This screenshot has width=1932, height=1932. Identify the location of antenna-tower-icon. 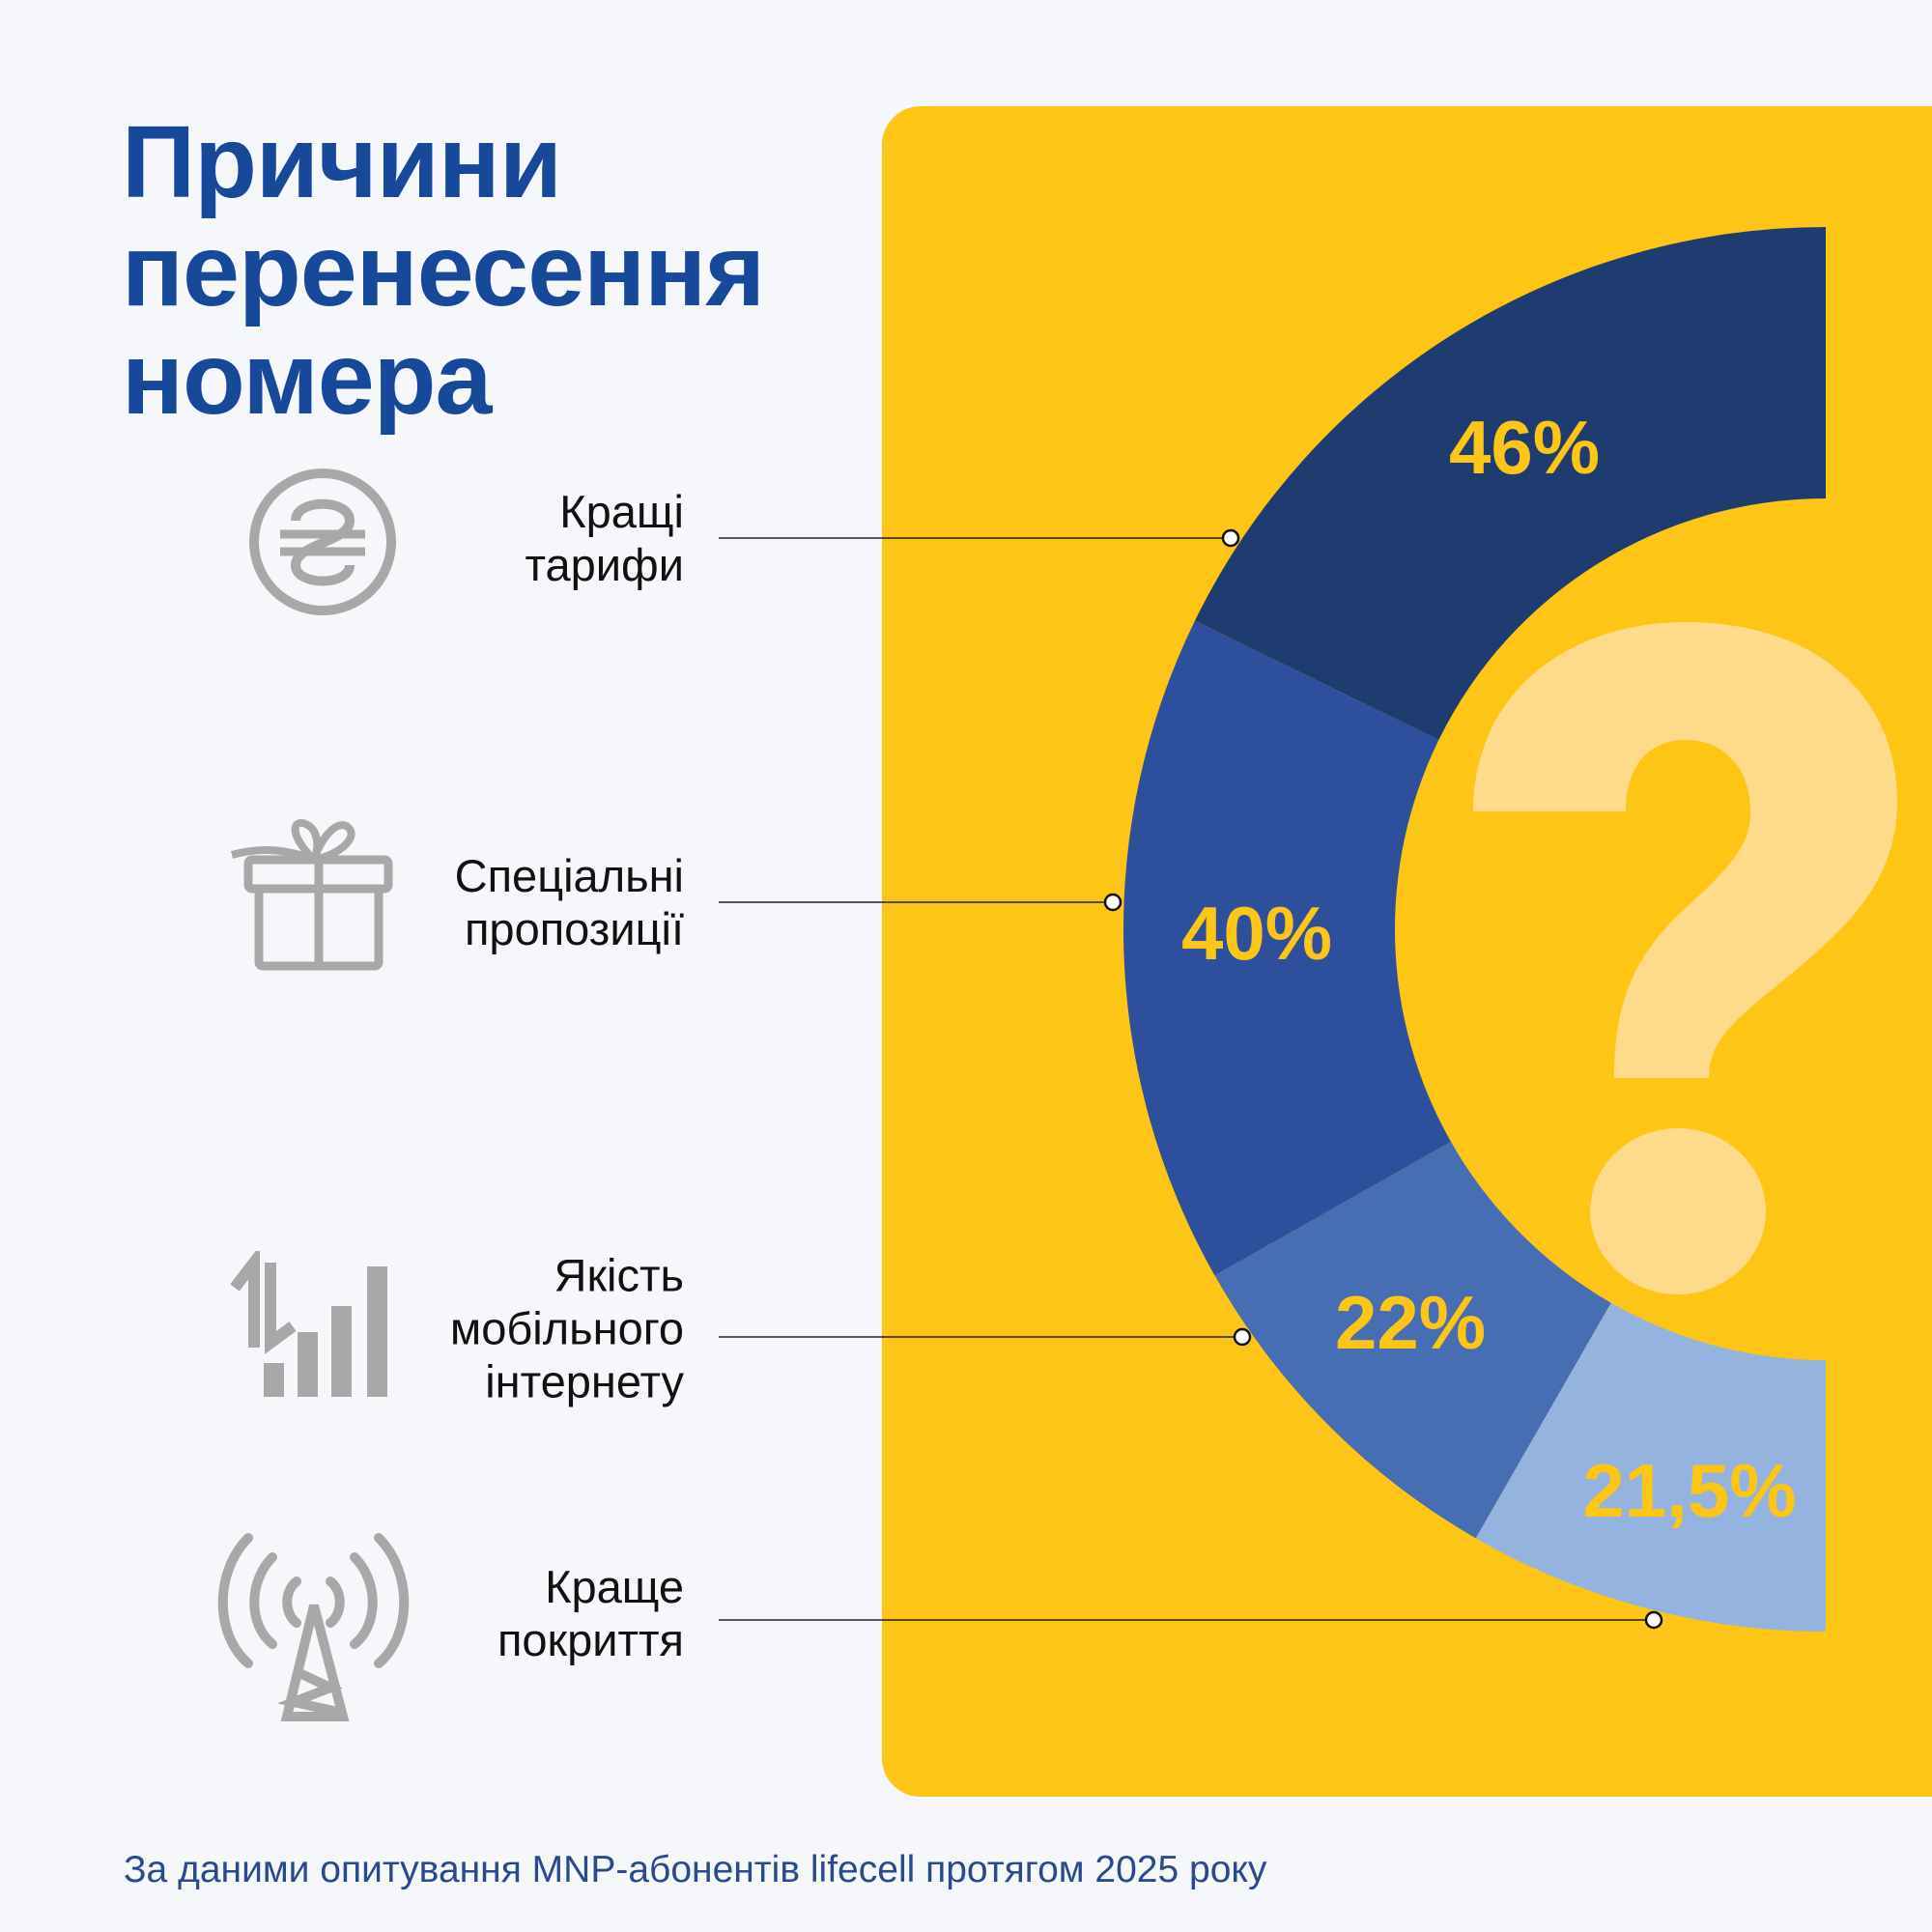
(313, 1627).